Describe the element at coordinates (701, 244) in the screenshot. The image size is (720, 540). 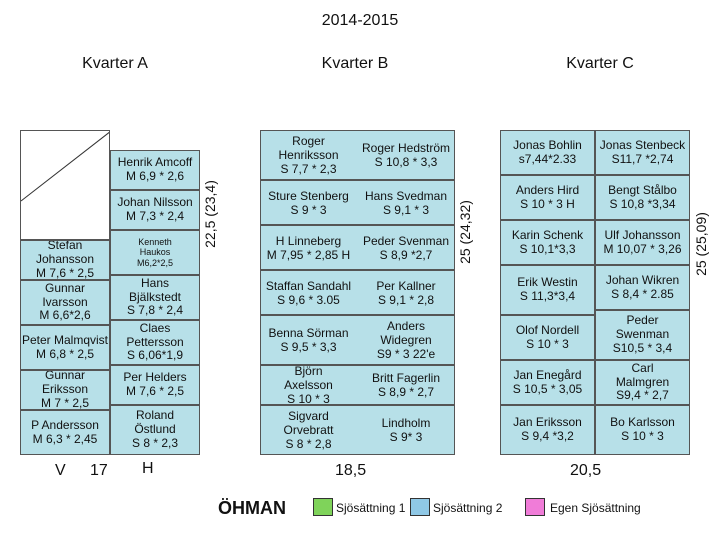
I see `kvarter-c-width-label: 25 (25,09)` at that location.